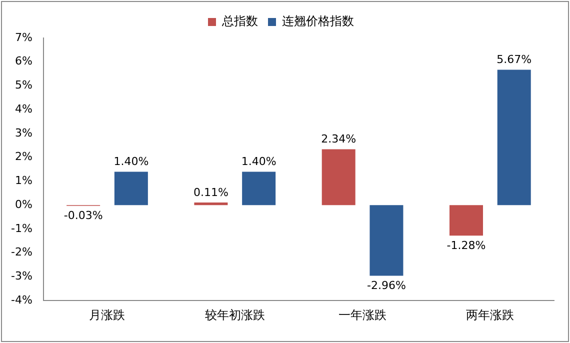 The image size is (570, 343). I want to click on data-label: -1.28%, so click(466, 245).